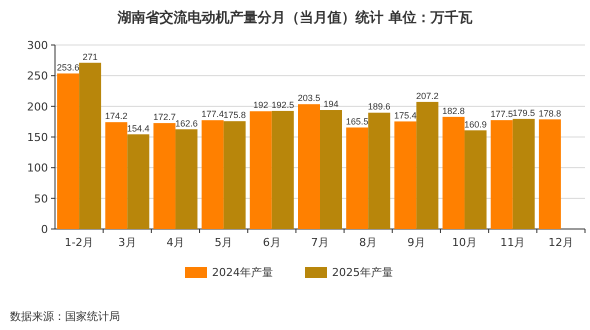  Describe the element at coordinates (175, 242) in the screenshot. I see `x-tick-label: 4月` at that location.